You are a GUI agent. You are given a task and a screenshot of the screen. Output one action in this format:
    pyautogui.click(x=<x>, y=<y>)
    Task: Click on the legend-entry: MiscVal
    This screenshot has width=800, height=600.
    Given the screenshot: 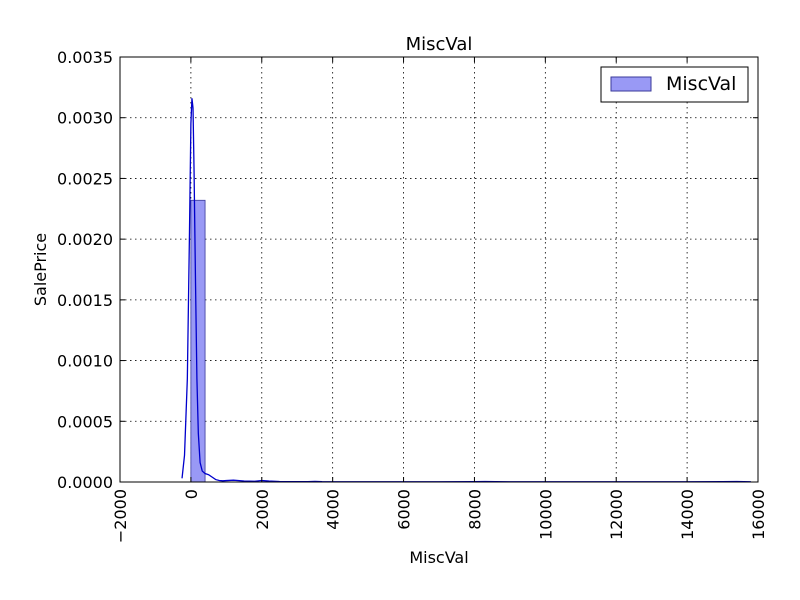 What is the action you would take?
    pyautogui.click(x=701, y=84)
    